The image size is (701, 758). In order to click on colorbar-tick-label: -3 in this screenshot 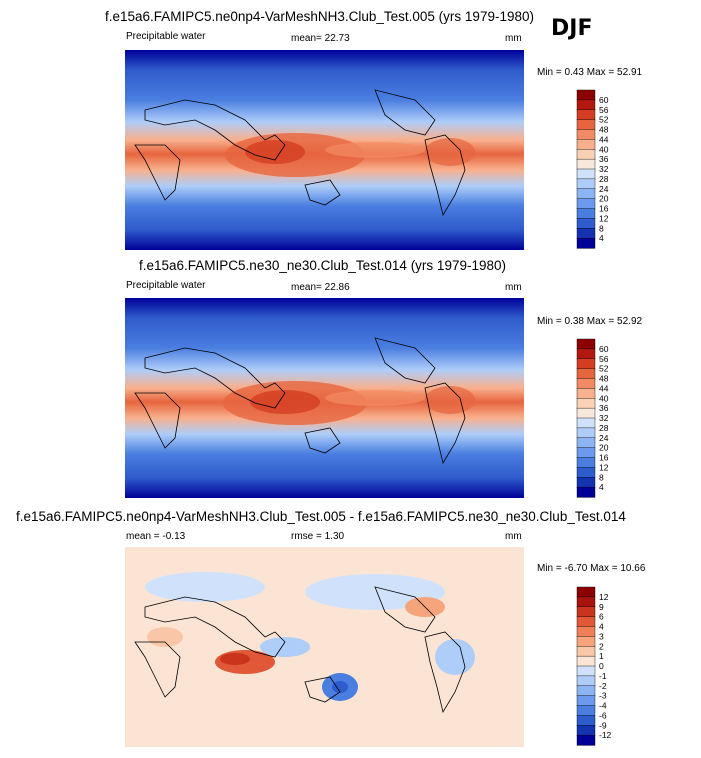, I will do `click(603, 696)`.